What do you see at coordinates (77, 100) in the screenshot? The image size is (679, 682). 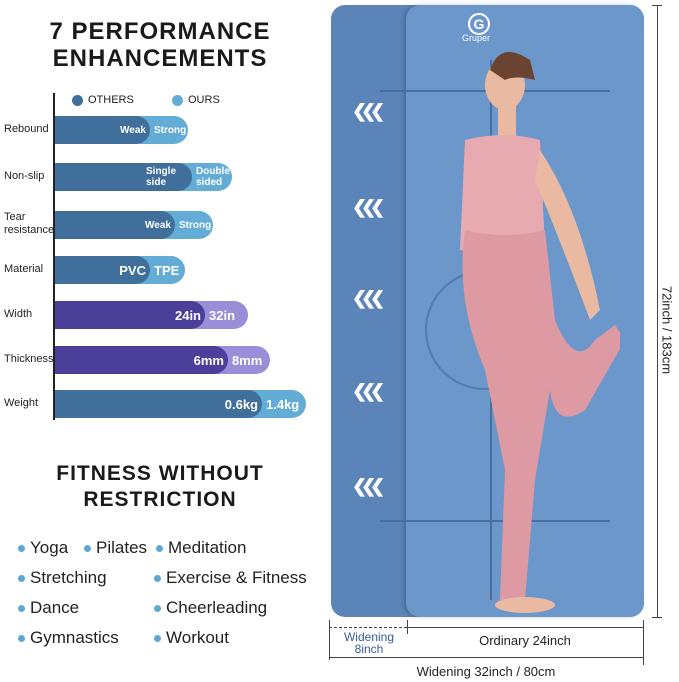 I see `others-dot-icon` at bounding box center [77, 100].